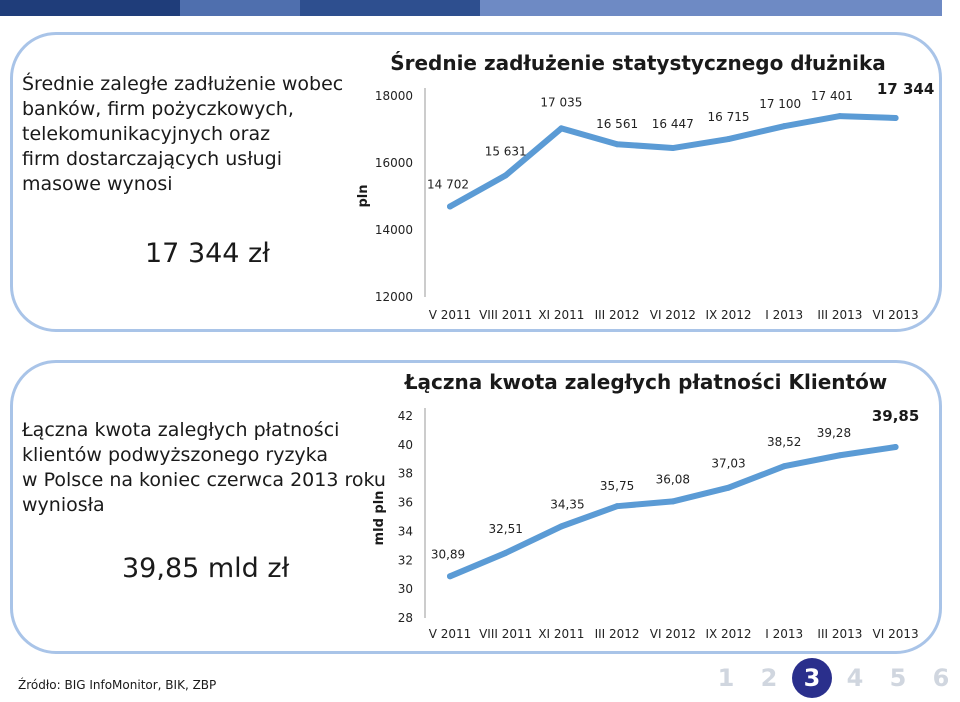 The width and height of the screenshot is (960, 702). Describe the element at coordinates (394, 297) in the screenshot. I see `debt-y-tick-label: 12000` at that location.